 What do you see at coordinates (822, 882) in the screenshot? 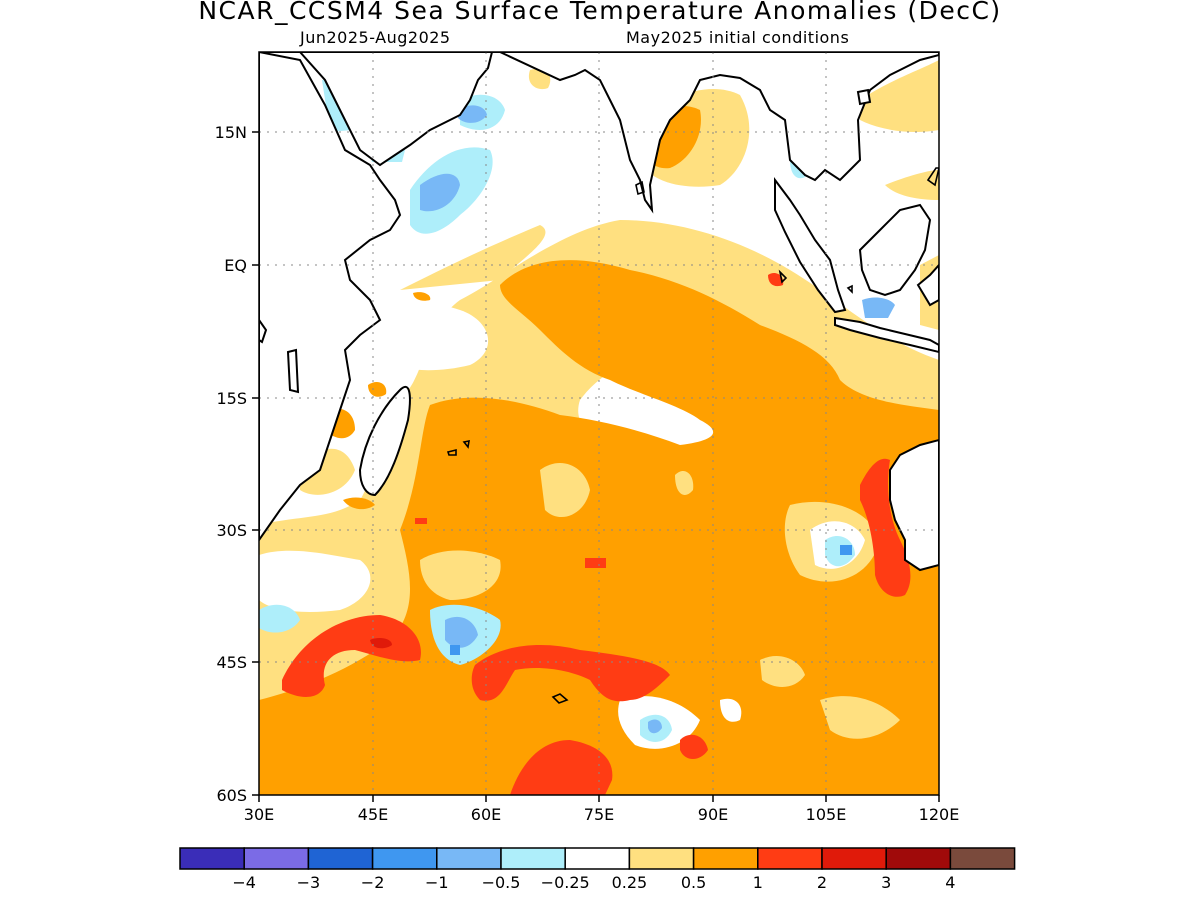
I see `colorbar-label: 2` at bounding box center [822, 882].